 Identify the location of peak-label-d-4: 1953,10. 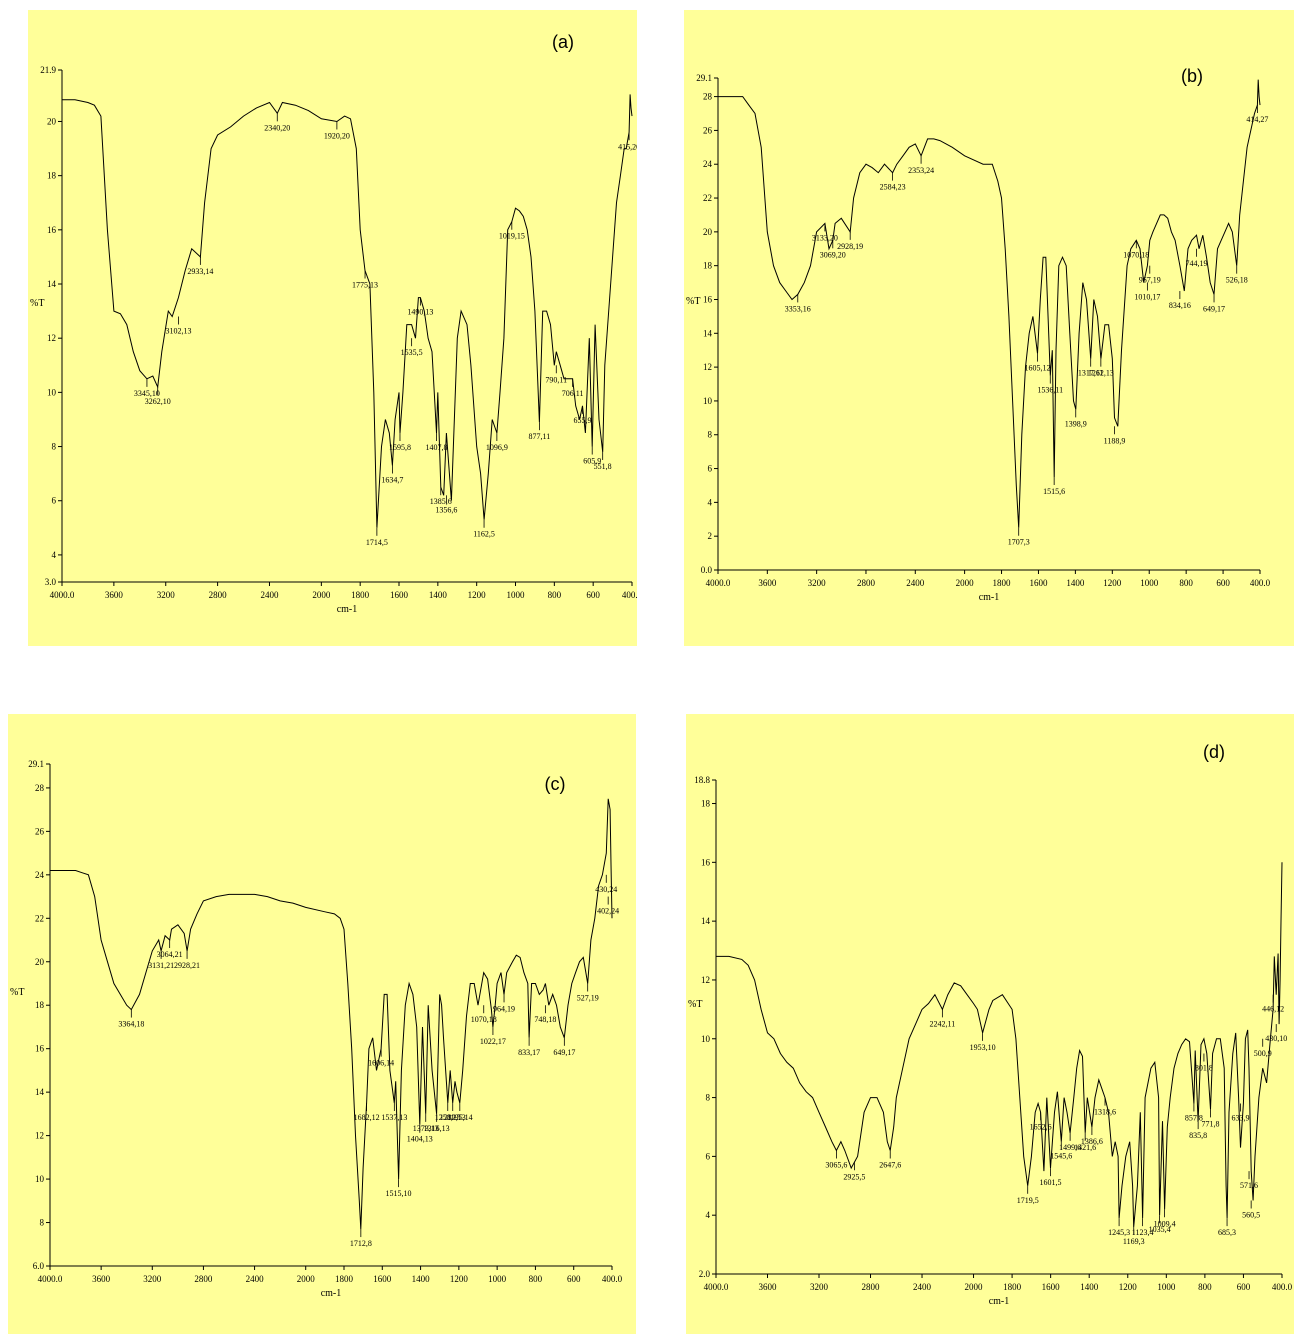
(983, 1047).